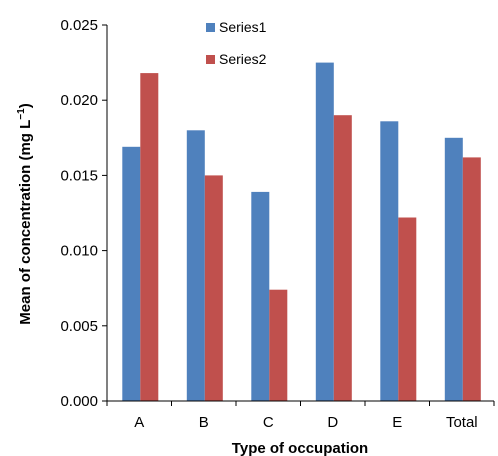 The height and width of the screenshot is (456, 498). Describe the element at coordinates (471, 279) in the screenshot. I see `bar-series2-total` at that location.